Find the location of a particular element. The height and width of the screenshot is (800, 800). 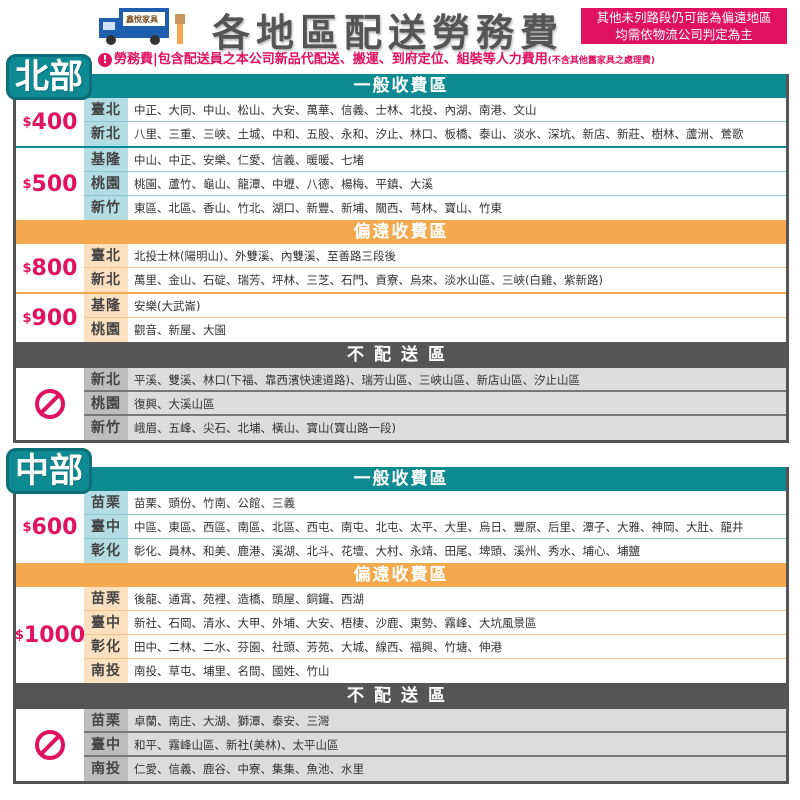

district-list: 觀音、新屋、大園 is located at coordinates (180, 330).